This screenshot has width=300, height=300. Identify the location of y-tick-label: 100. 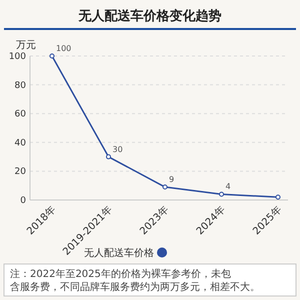
(17, 57).